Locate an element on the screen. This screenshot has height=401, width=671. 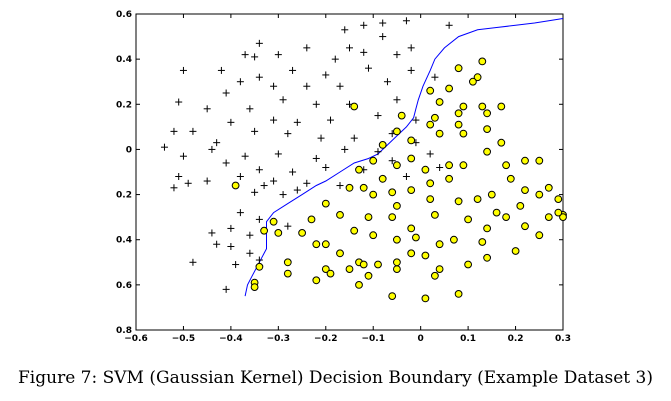
y-tick-label: 0.2 is located at coordinates (124, 105).